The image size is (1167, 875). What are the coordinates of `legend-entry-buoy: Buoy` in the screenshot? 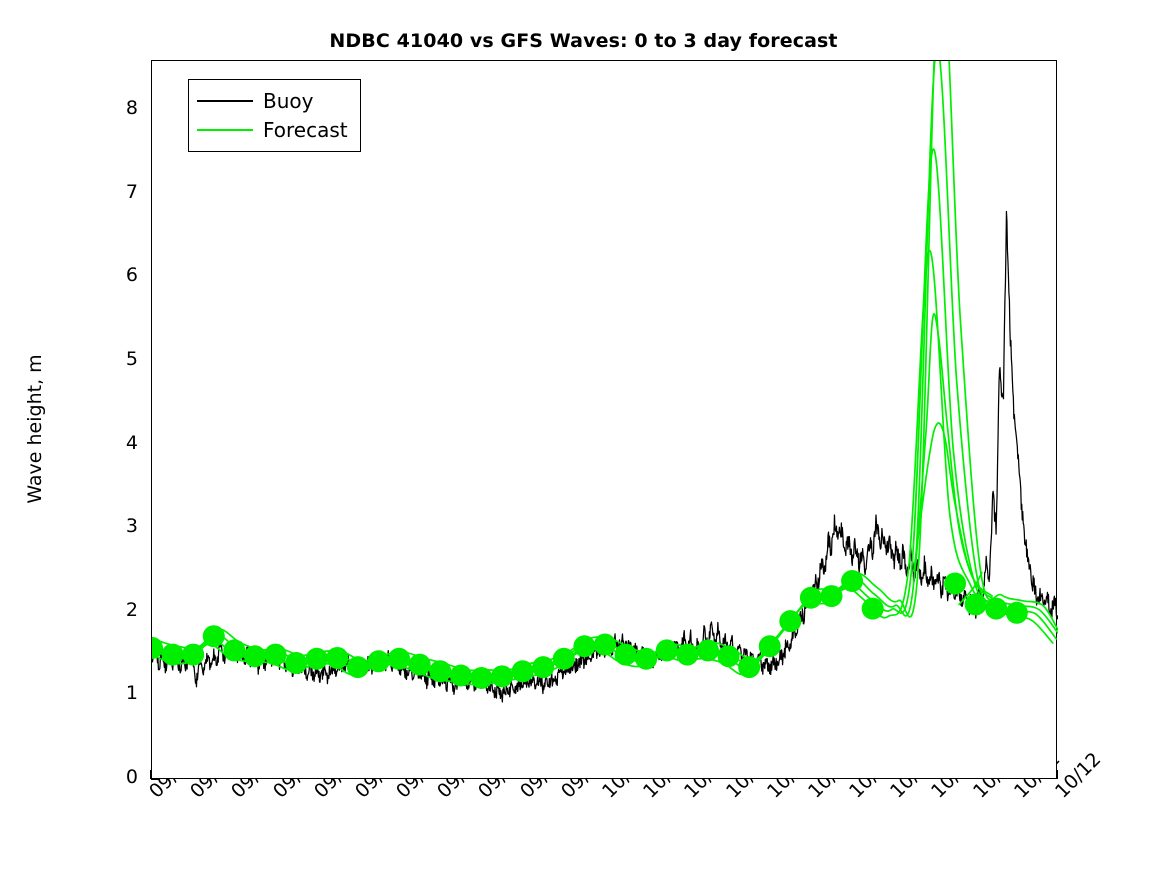 It's located at (272, 100).